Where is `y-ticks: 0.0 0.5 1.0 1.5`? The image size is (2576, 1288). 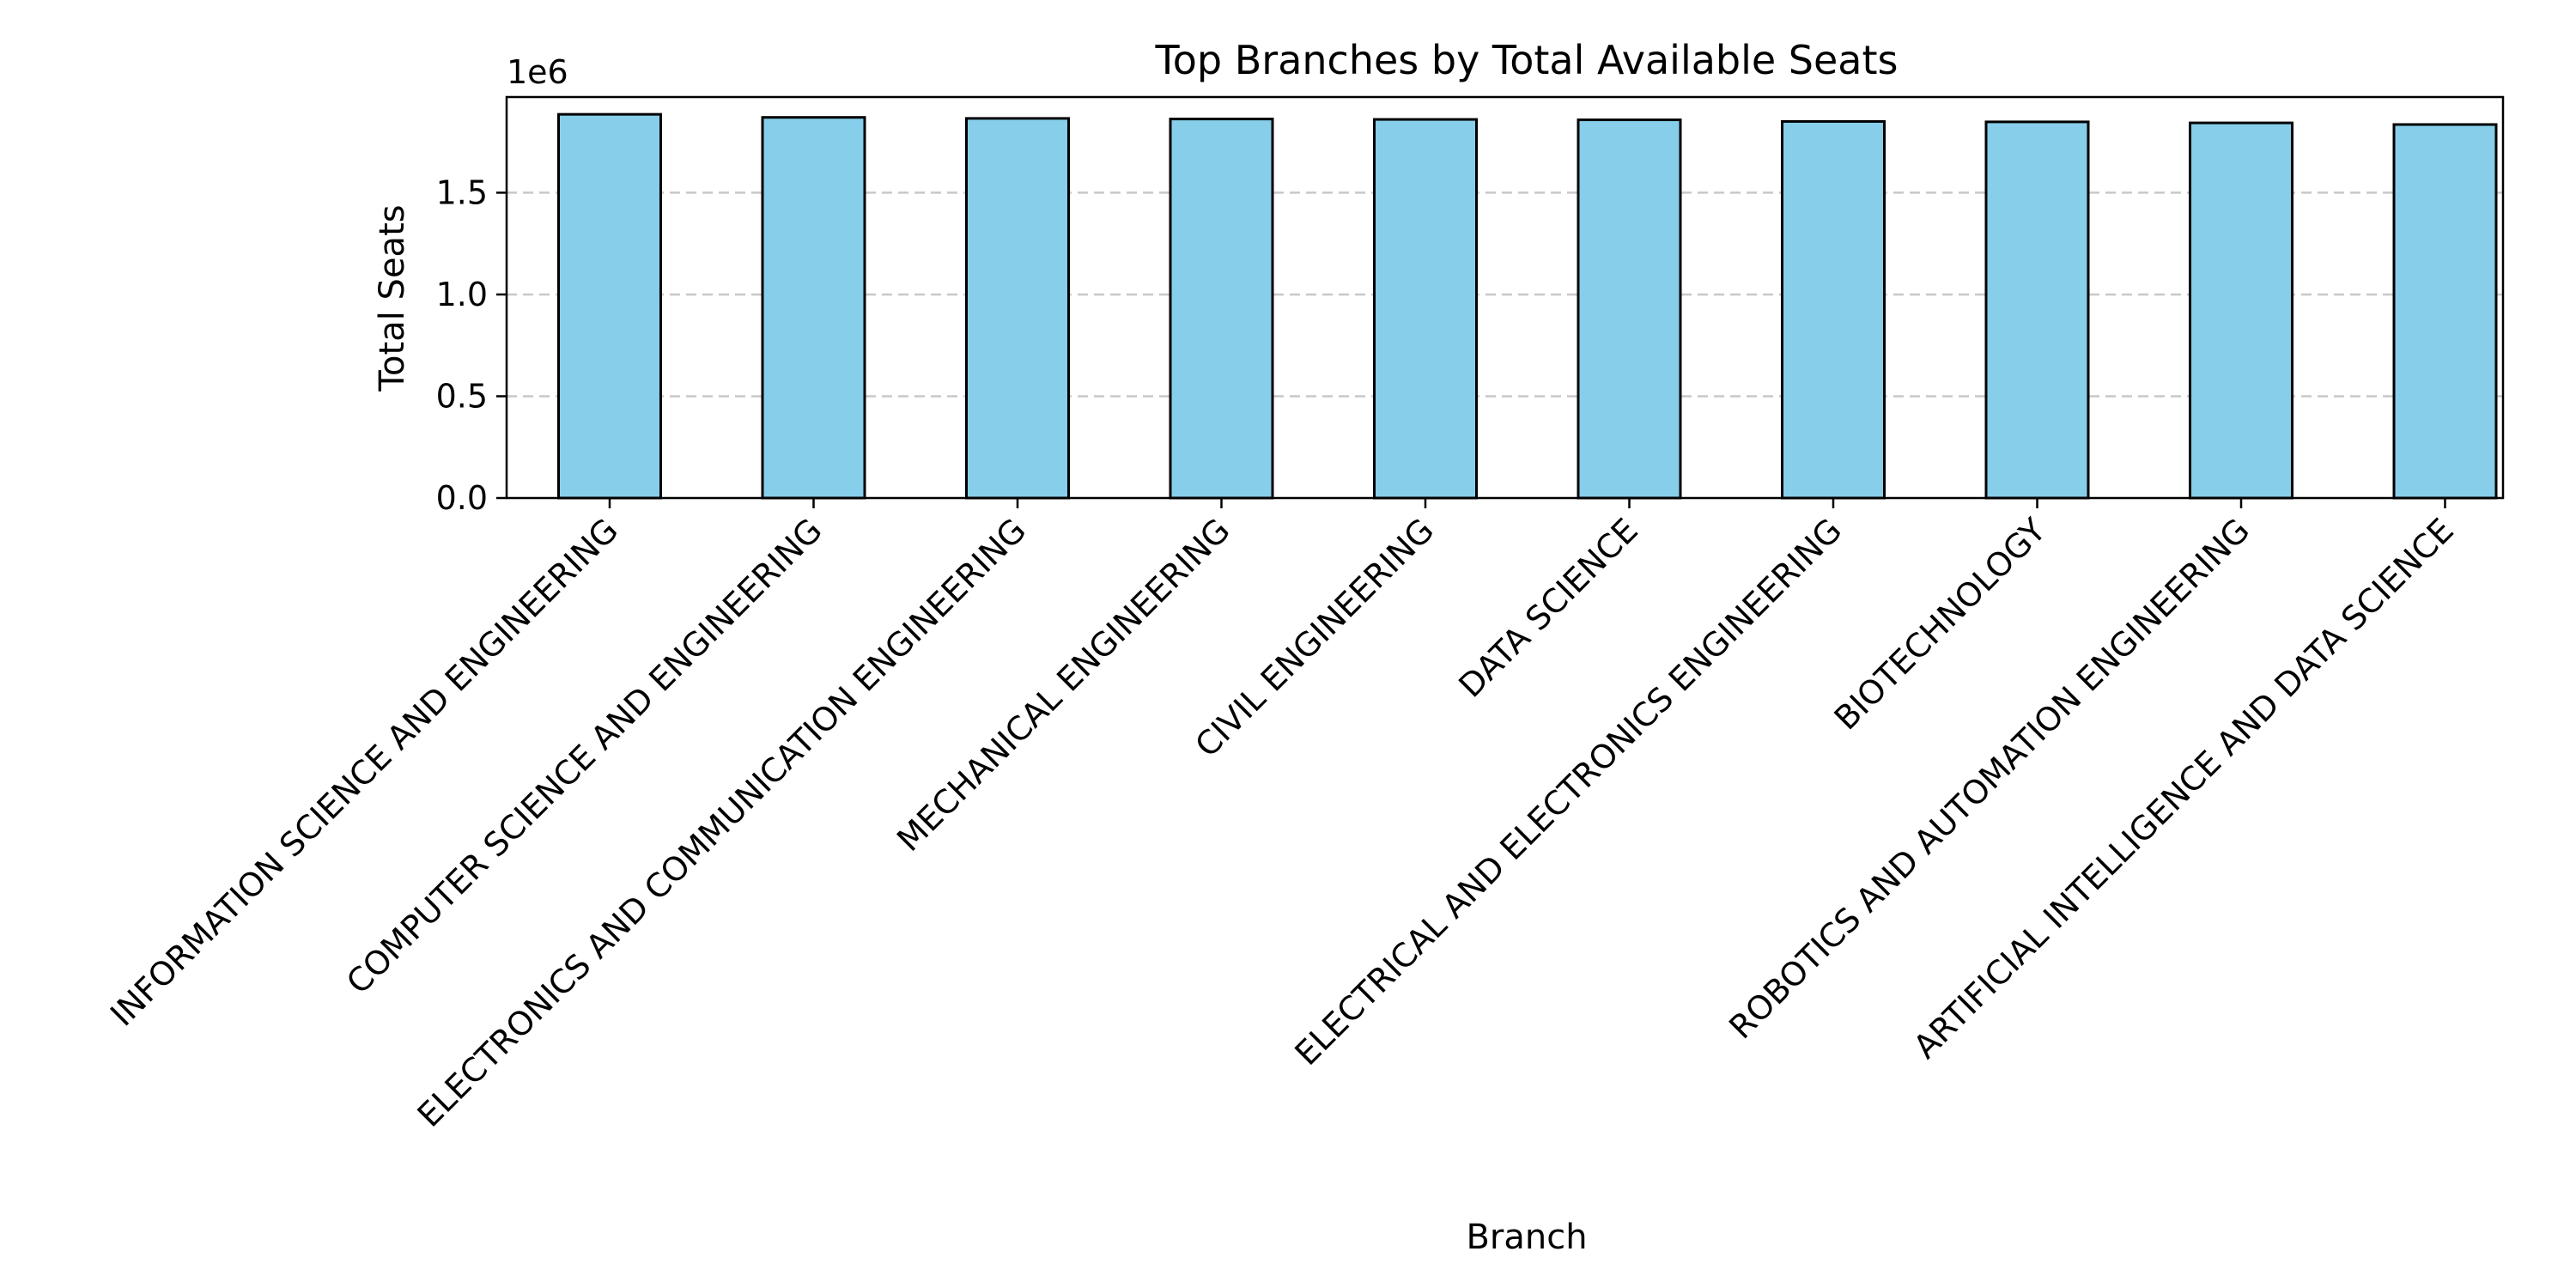
y-ticks: 0.0 0.5 1.0 1.5 is located at coordinates (472, 345).